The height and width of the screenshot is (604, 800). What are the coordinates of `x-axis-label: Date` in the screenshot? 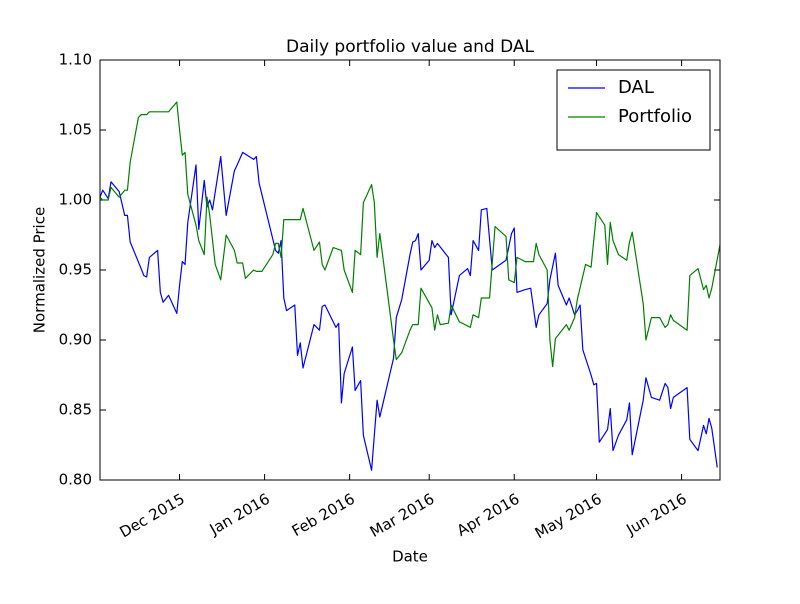 It's located at (410, 557).